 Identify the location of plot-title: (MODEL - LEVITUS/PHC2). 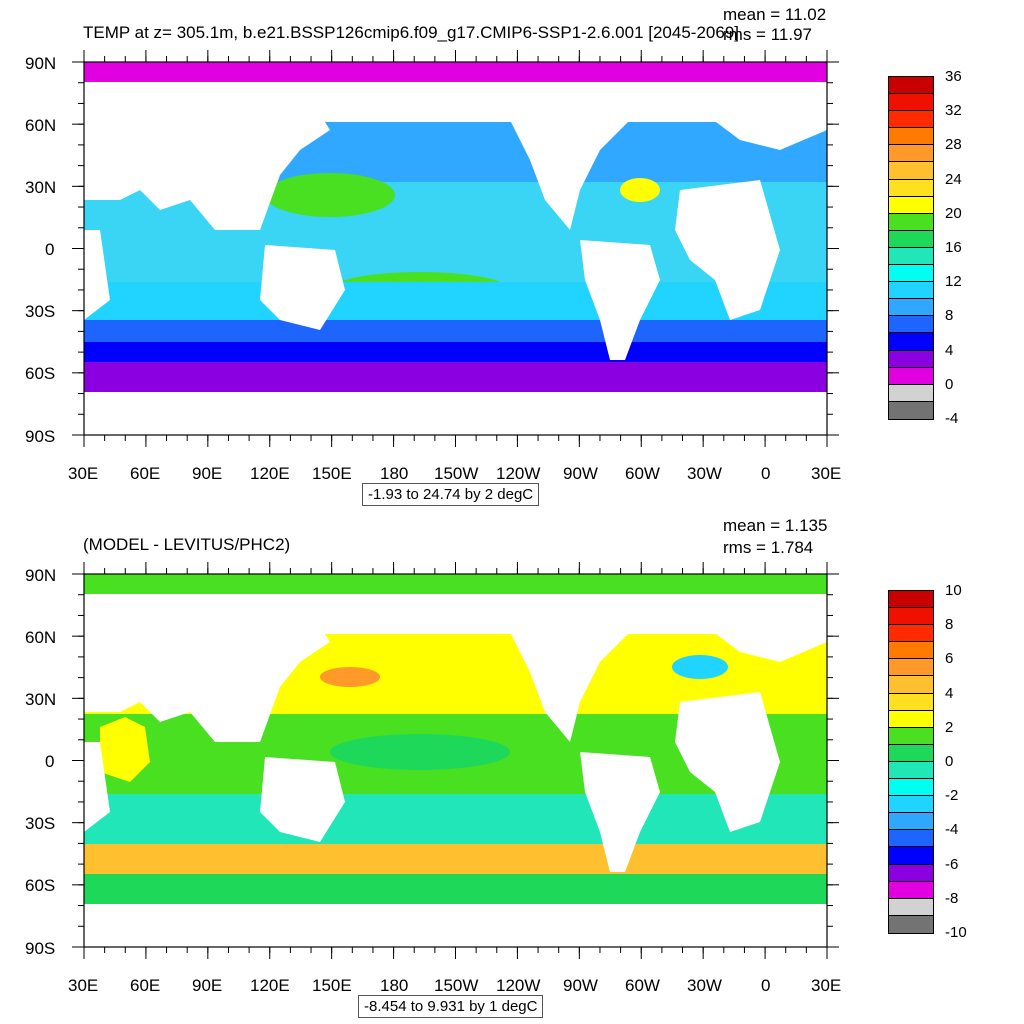
(187, 544).